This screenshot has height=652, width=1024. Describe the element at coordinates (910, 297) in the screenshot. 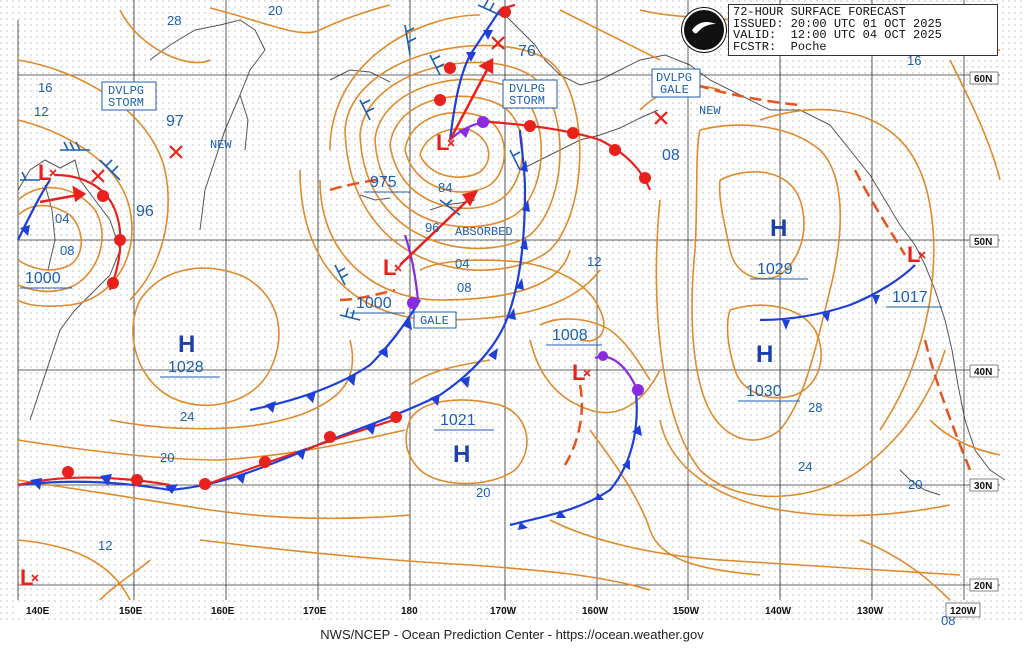

I see `pressure-value: 1017` at that location.